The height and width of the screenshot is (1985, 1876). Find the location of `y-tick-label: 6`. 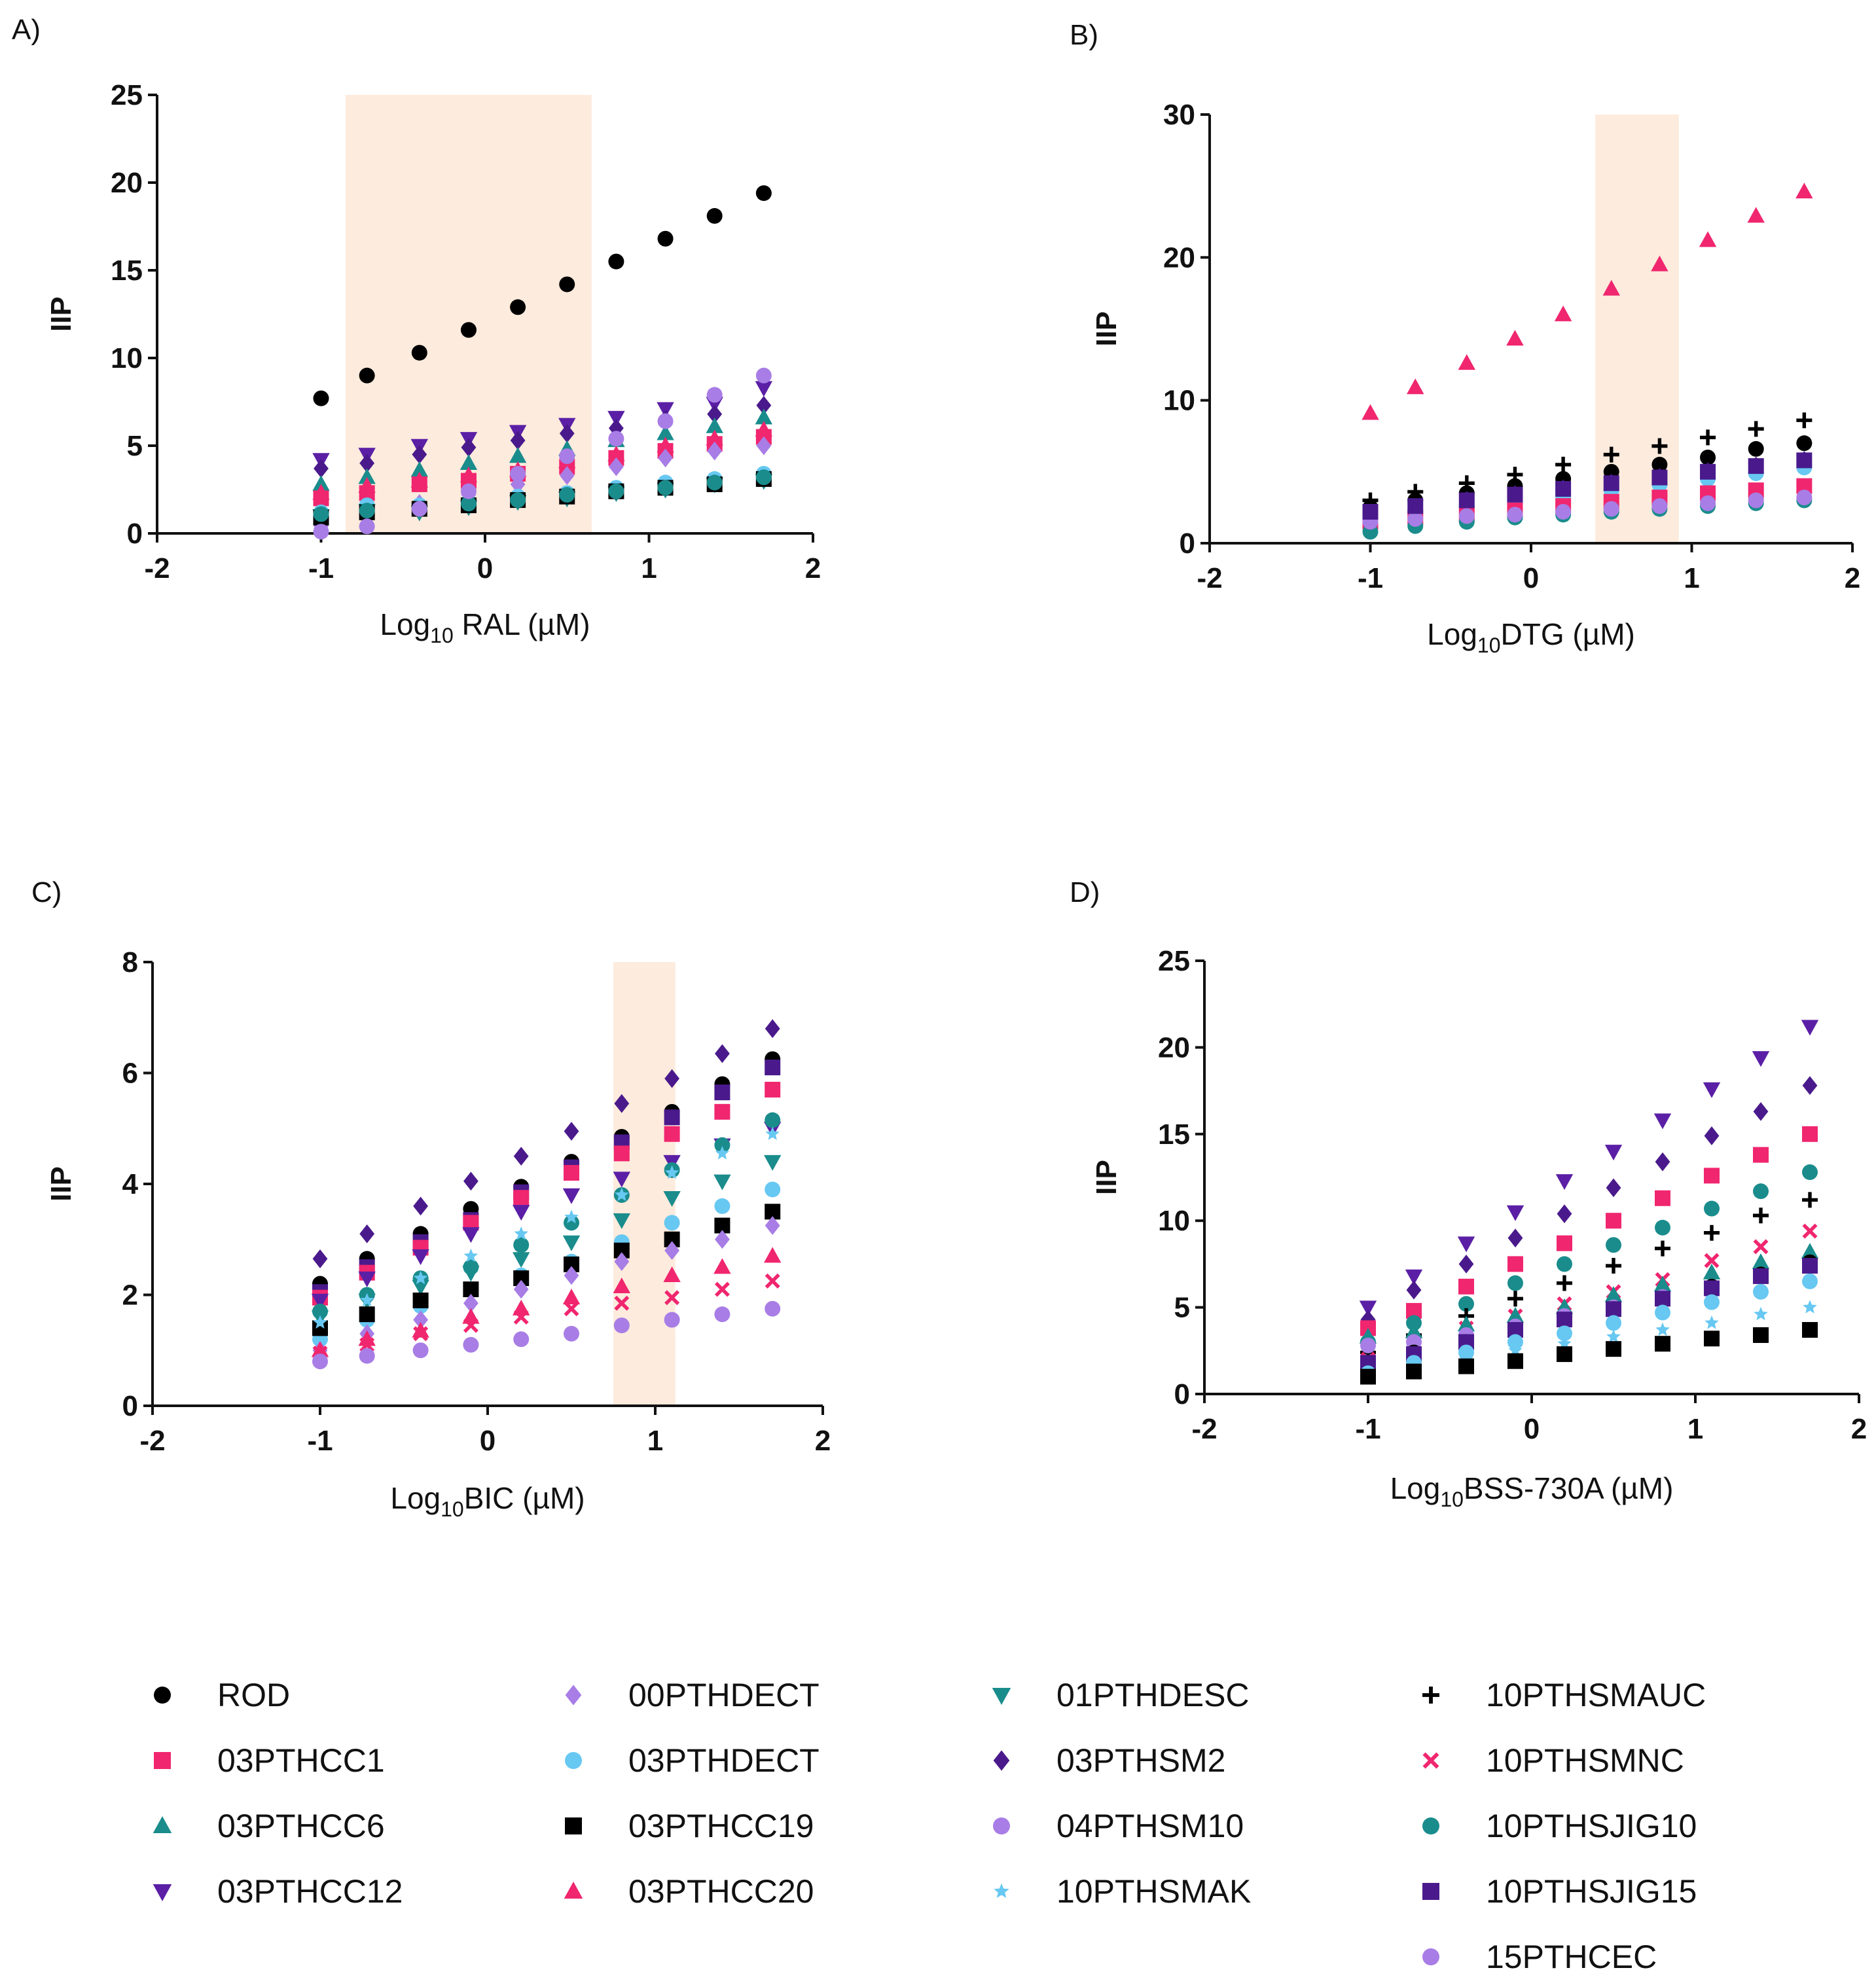

y-tick-label: 6 is located at coordinates (130, 1074).